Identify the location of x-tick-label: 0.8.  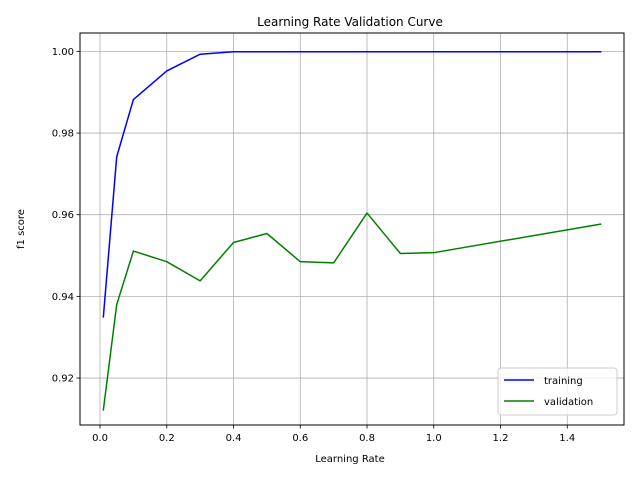
(367, 438).